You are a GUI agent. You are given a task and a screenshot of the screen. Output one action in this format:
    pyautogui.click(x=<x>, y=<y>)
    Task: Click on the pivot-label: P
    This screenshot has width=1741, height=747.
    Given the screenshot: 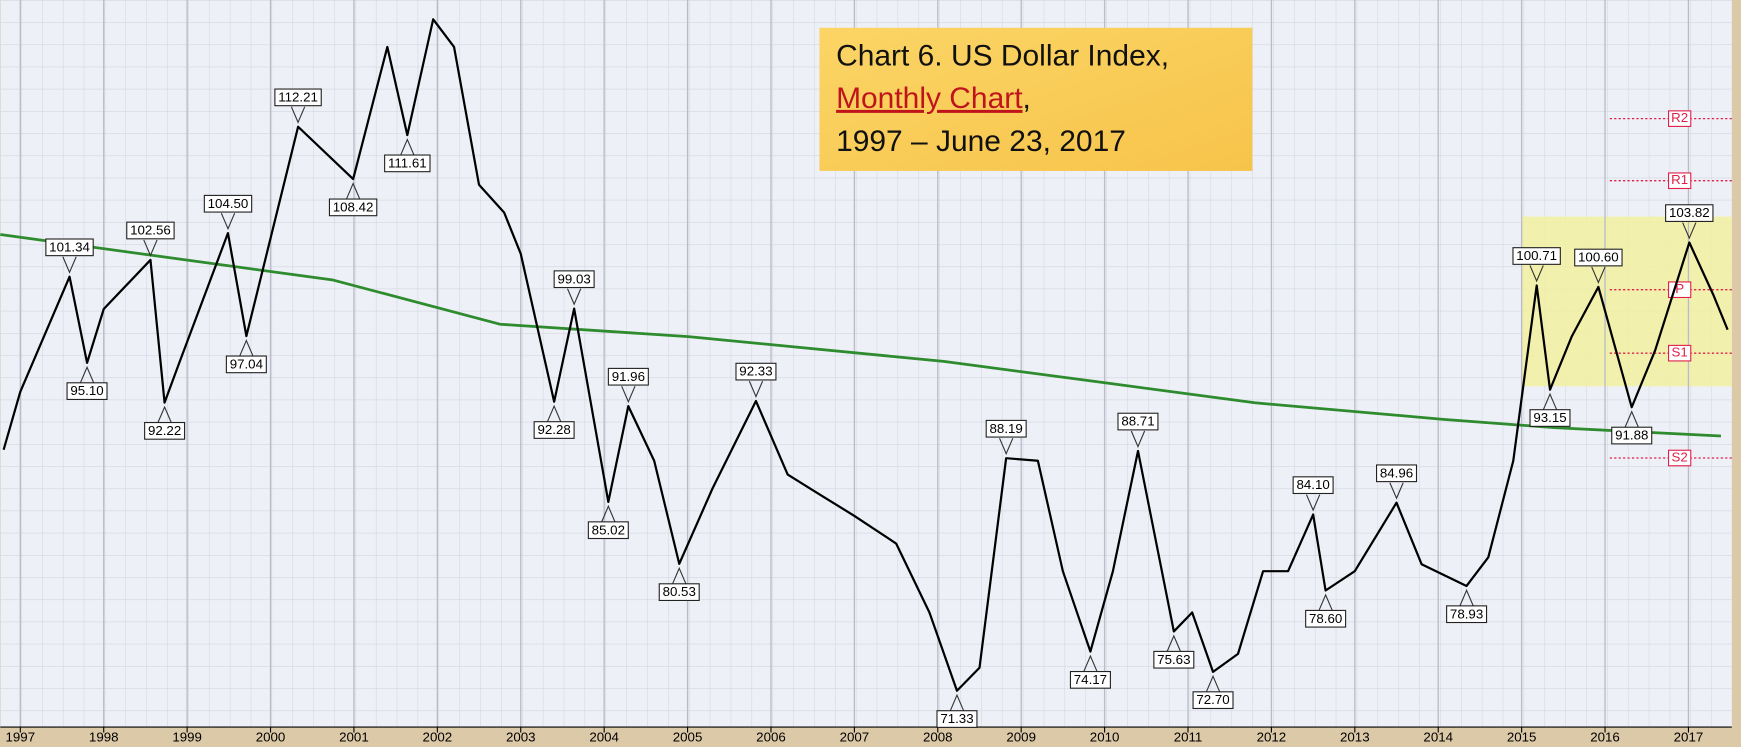 What is the action you would take?
    pyautogui.click(x=1679, y=288)
    